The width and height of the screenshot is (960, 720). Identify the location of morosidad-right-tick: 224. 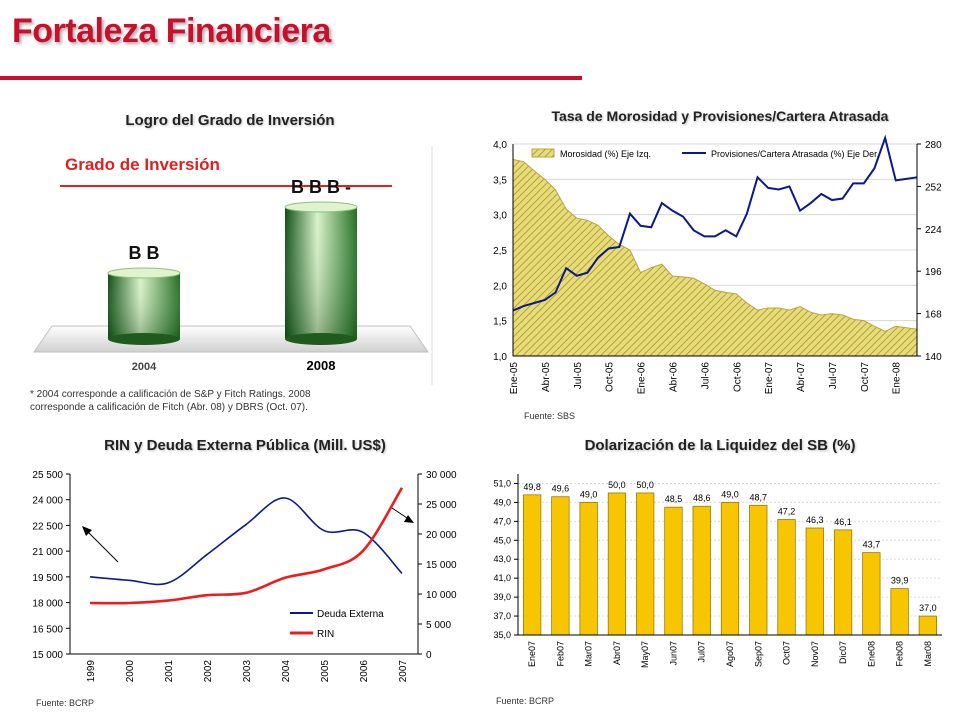
(933, 230).